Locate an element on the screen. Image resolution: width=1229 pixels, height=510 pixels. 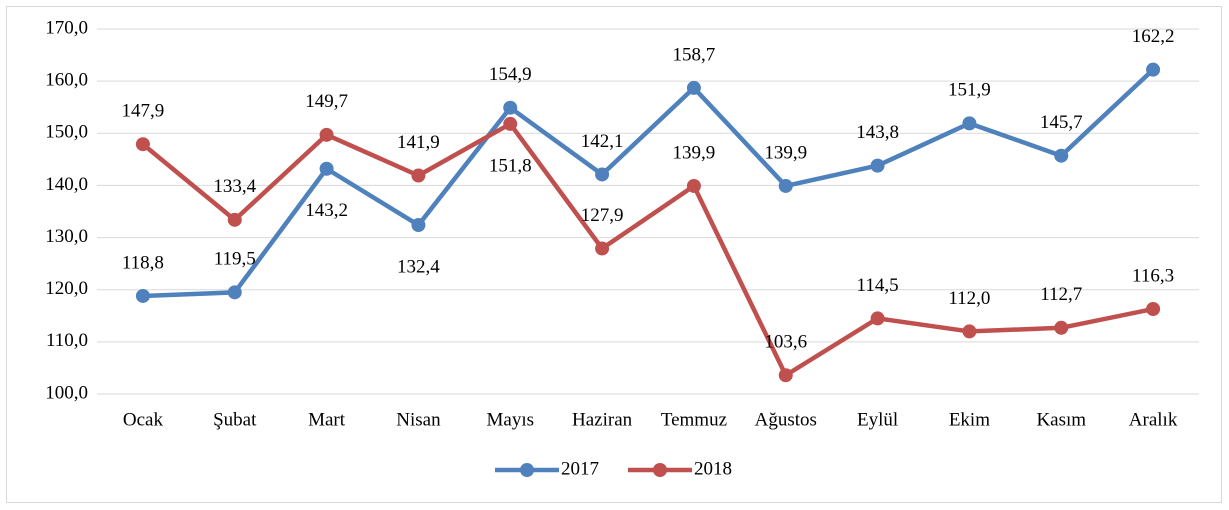
x-tick-label: Nisan is located at coordinates (418, 419).